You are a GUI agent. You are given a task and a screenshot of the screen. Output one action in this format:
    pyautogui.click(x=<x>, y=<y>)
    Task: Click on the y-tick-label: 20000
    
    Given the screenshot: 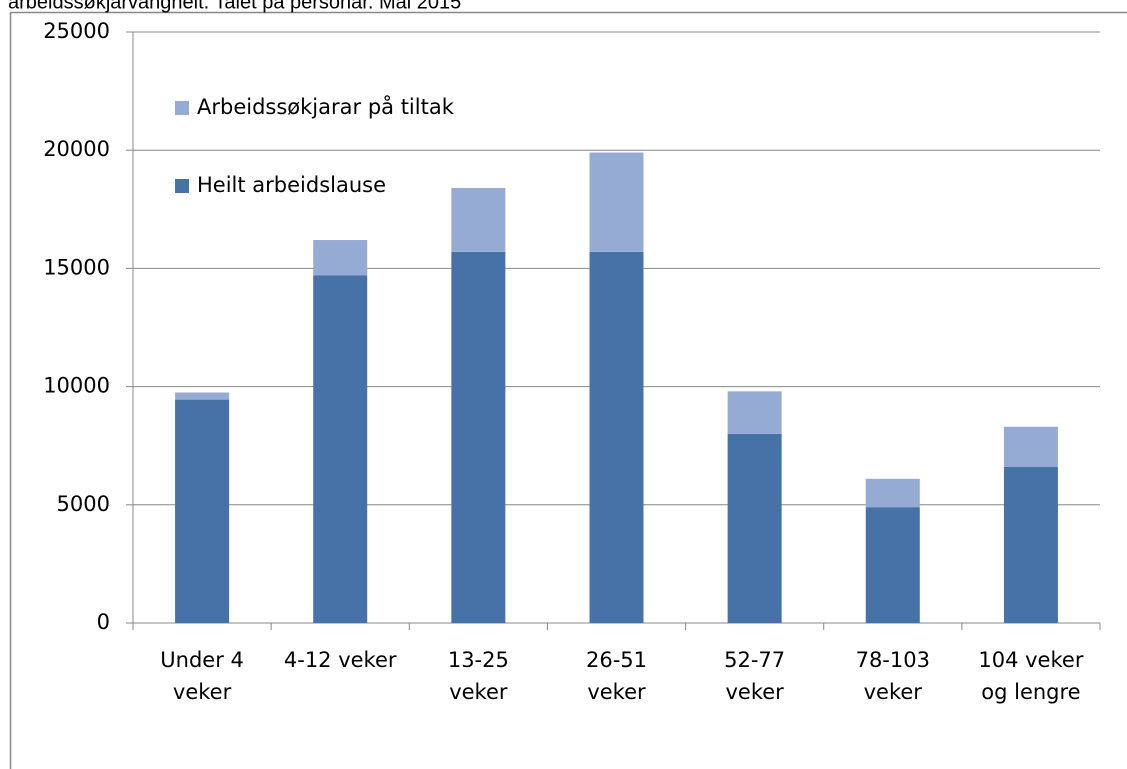 What is the action you would take?
    pyautogui.click(x=76, y=149)
    